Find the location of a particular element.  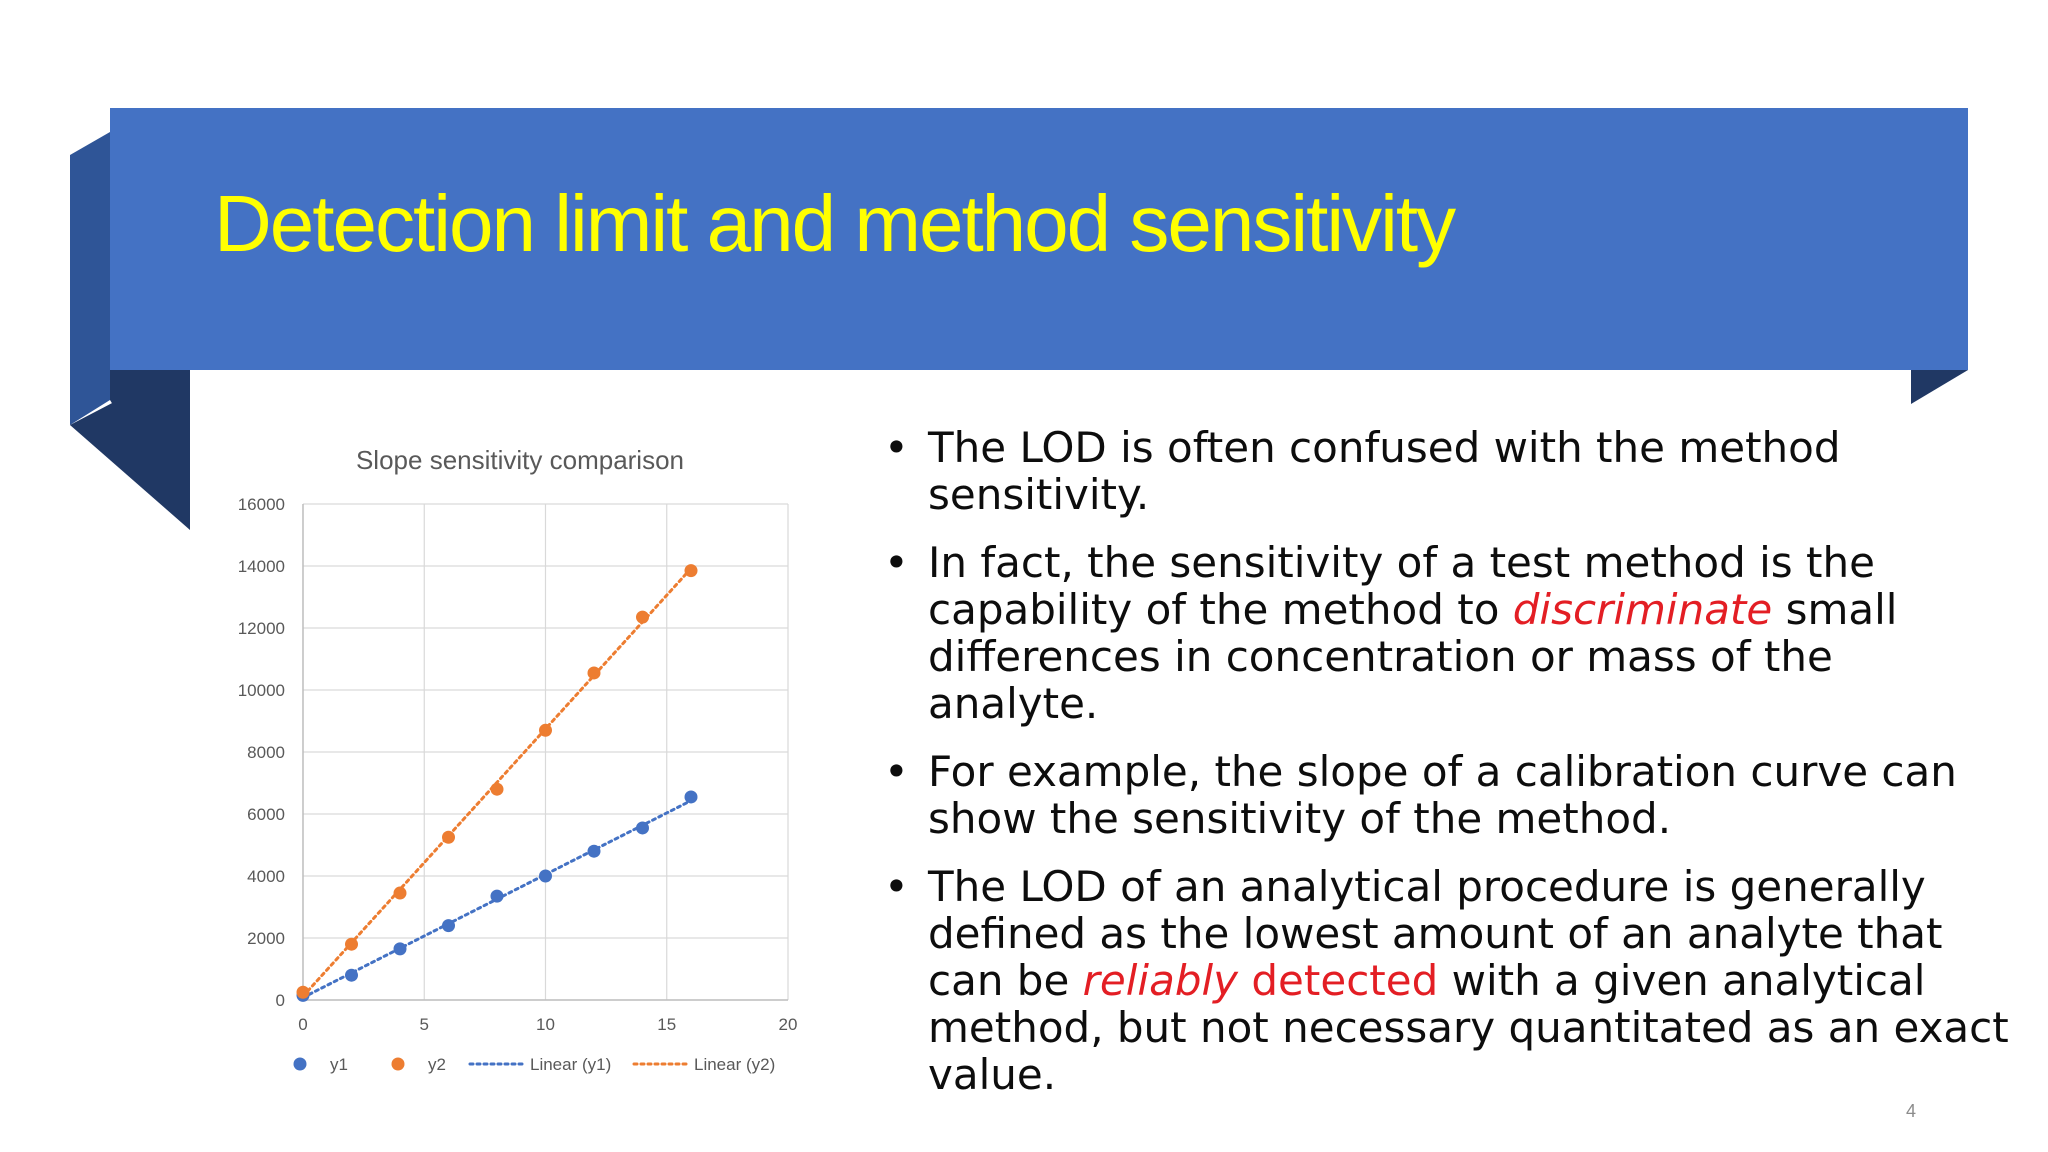

legend-label: Linear (y1) is located at coordinates (570, 1064).